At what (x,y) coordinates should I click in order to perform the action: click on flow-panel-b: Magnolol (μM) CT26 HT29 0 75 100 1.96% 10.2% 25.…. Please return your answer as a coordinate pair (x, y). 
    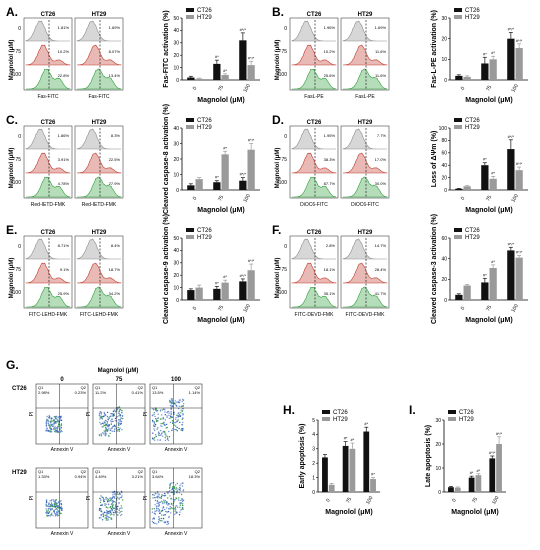
    Looking at the image, I should click on (332, 56).